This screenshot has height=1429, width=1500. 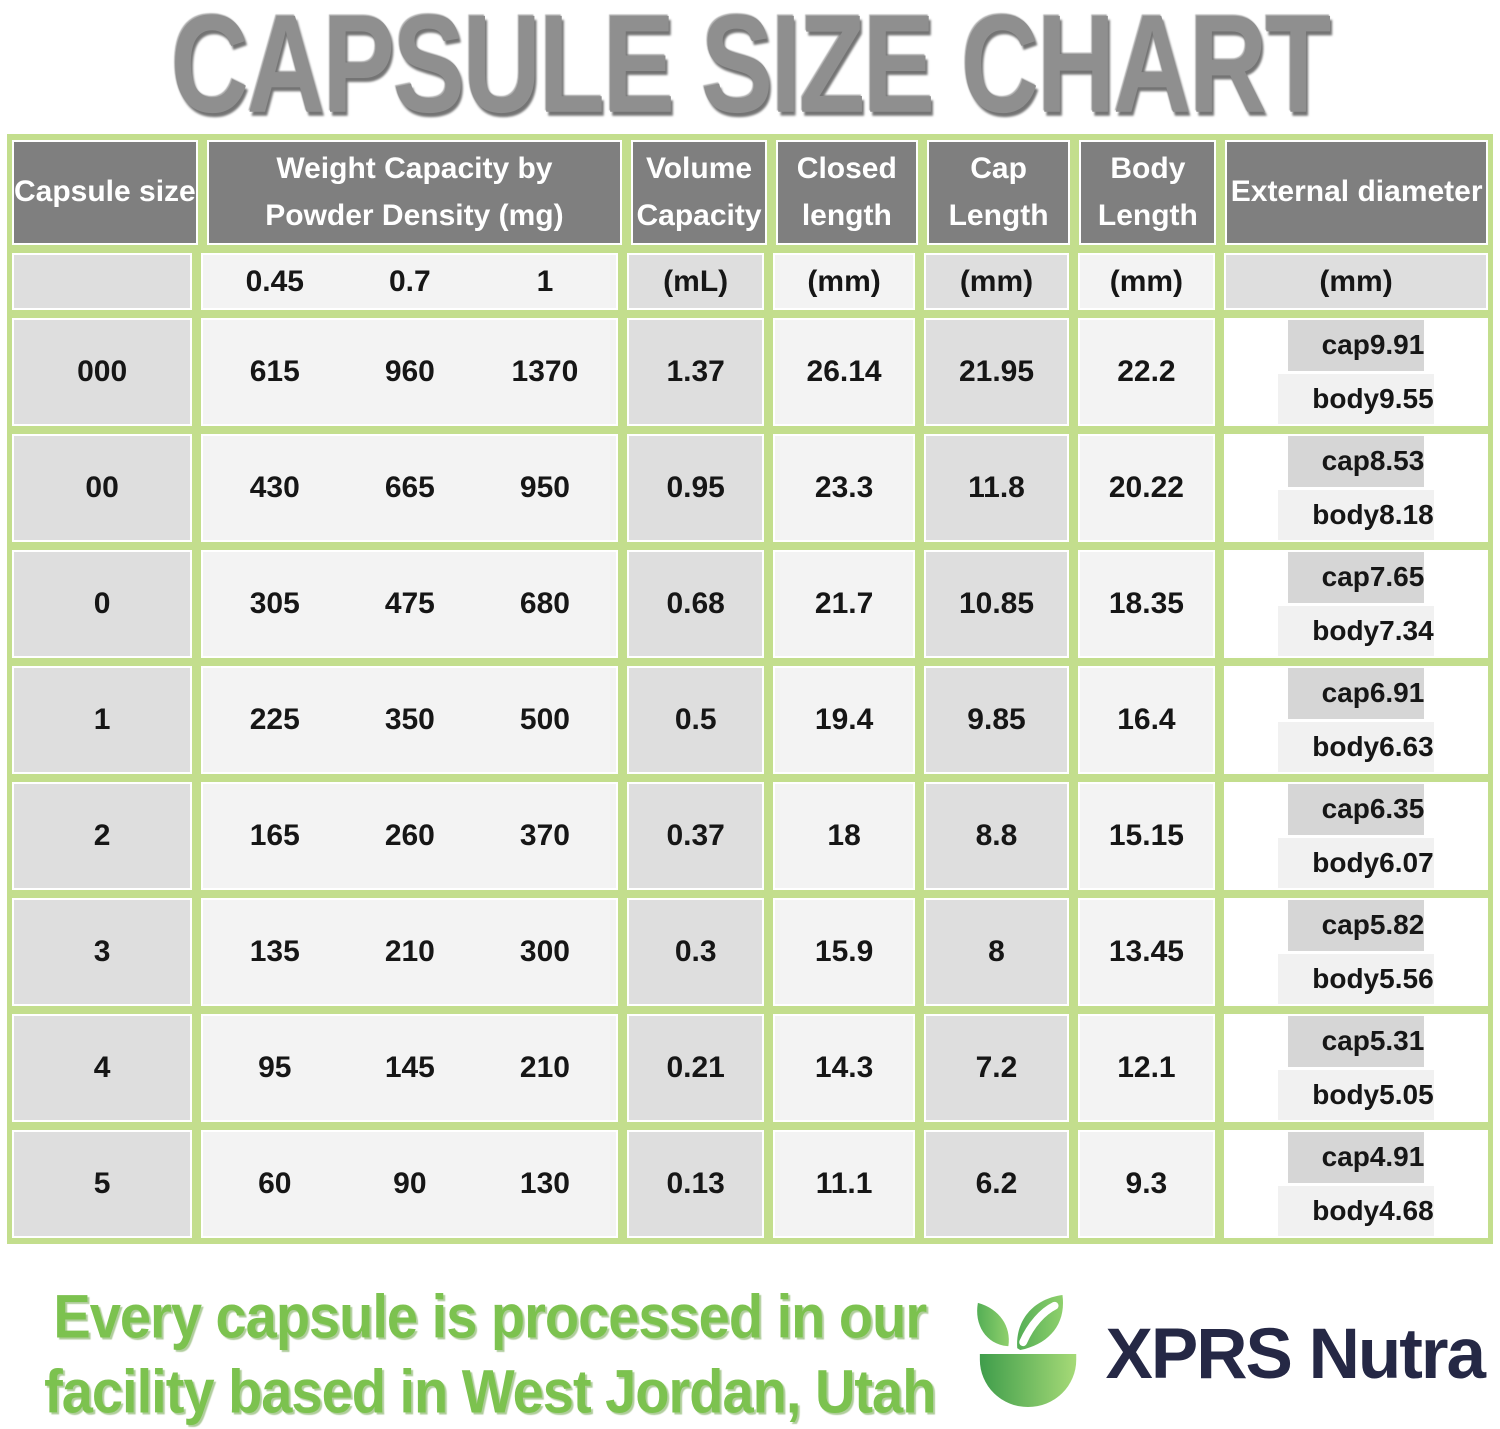 What do you see at coordinates (998, 192) in the screenshot?
I see `header-cap-length: Cap Length` at bounding box center [998, 192].